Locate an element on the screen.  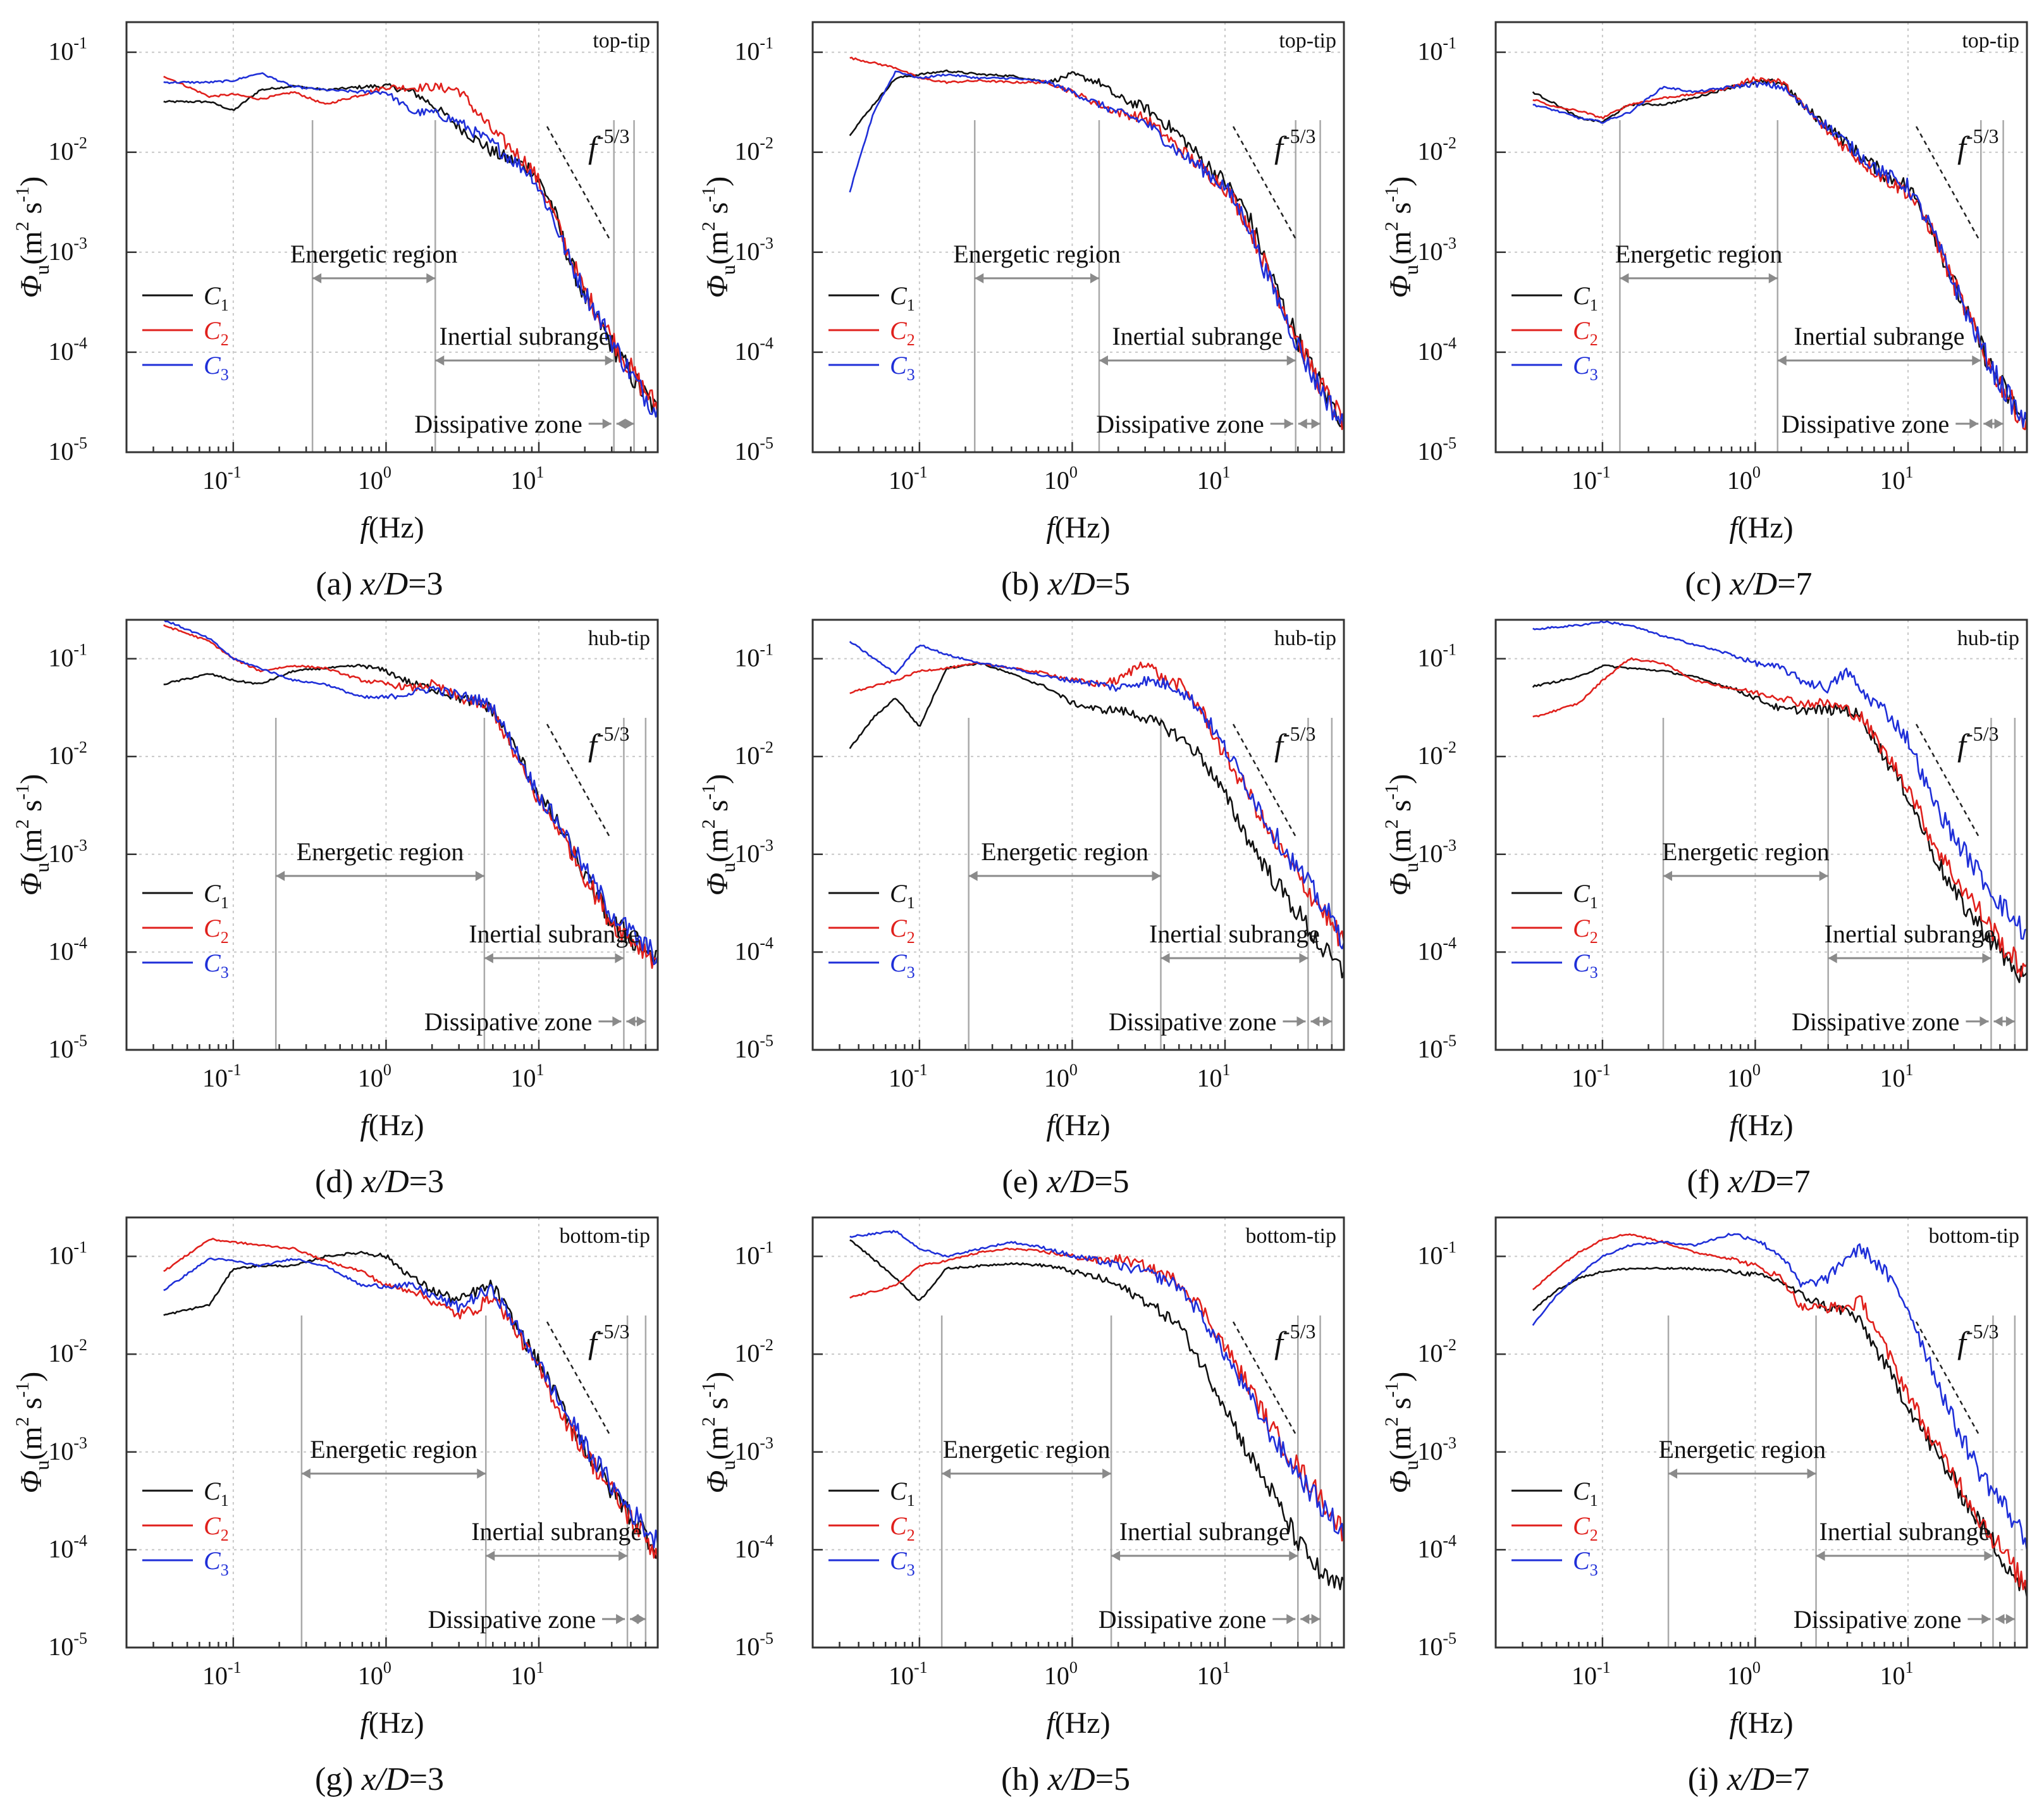
x-tick-label: 10⁻¹ is located at coordinates (1591, 479).